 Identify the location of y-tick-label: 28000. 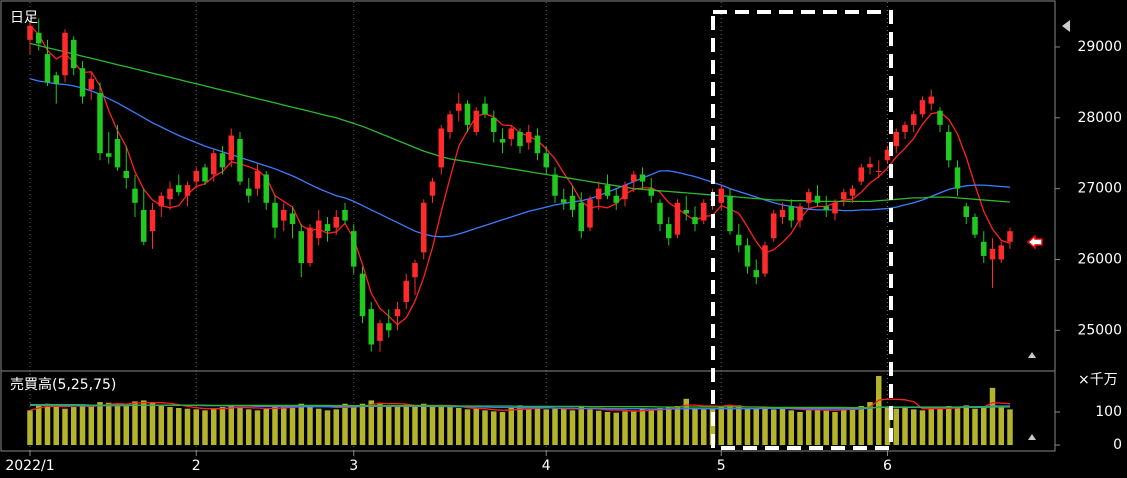
(1099, 118).